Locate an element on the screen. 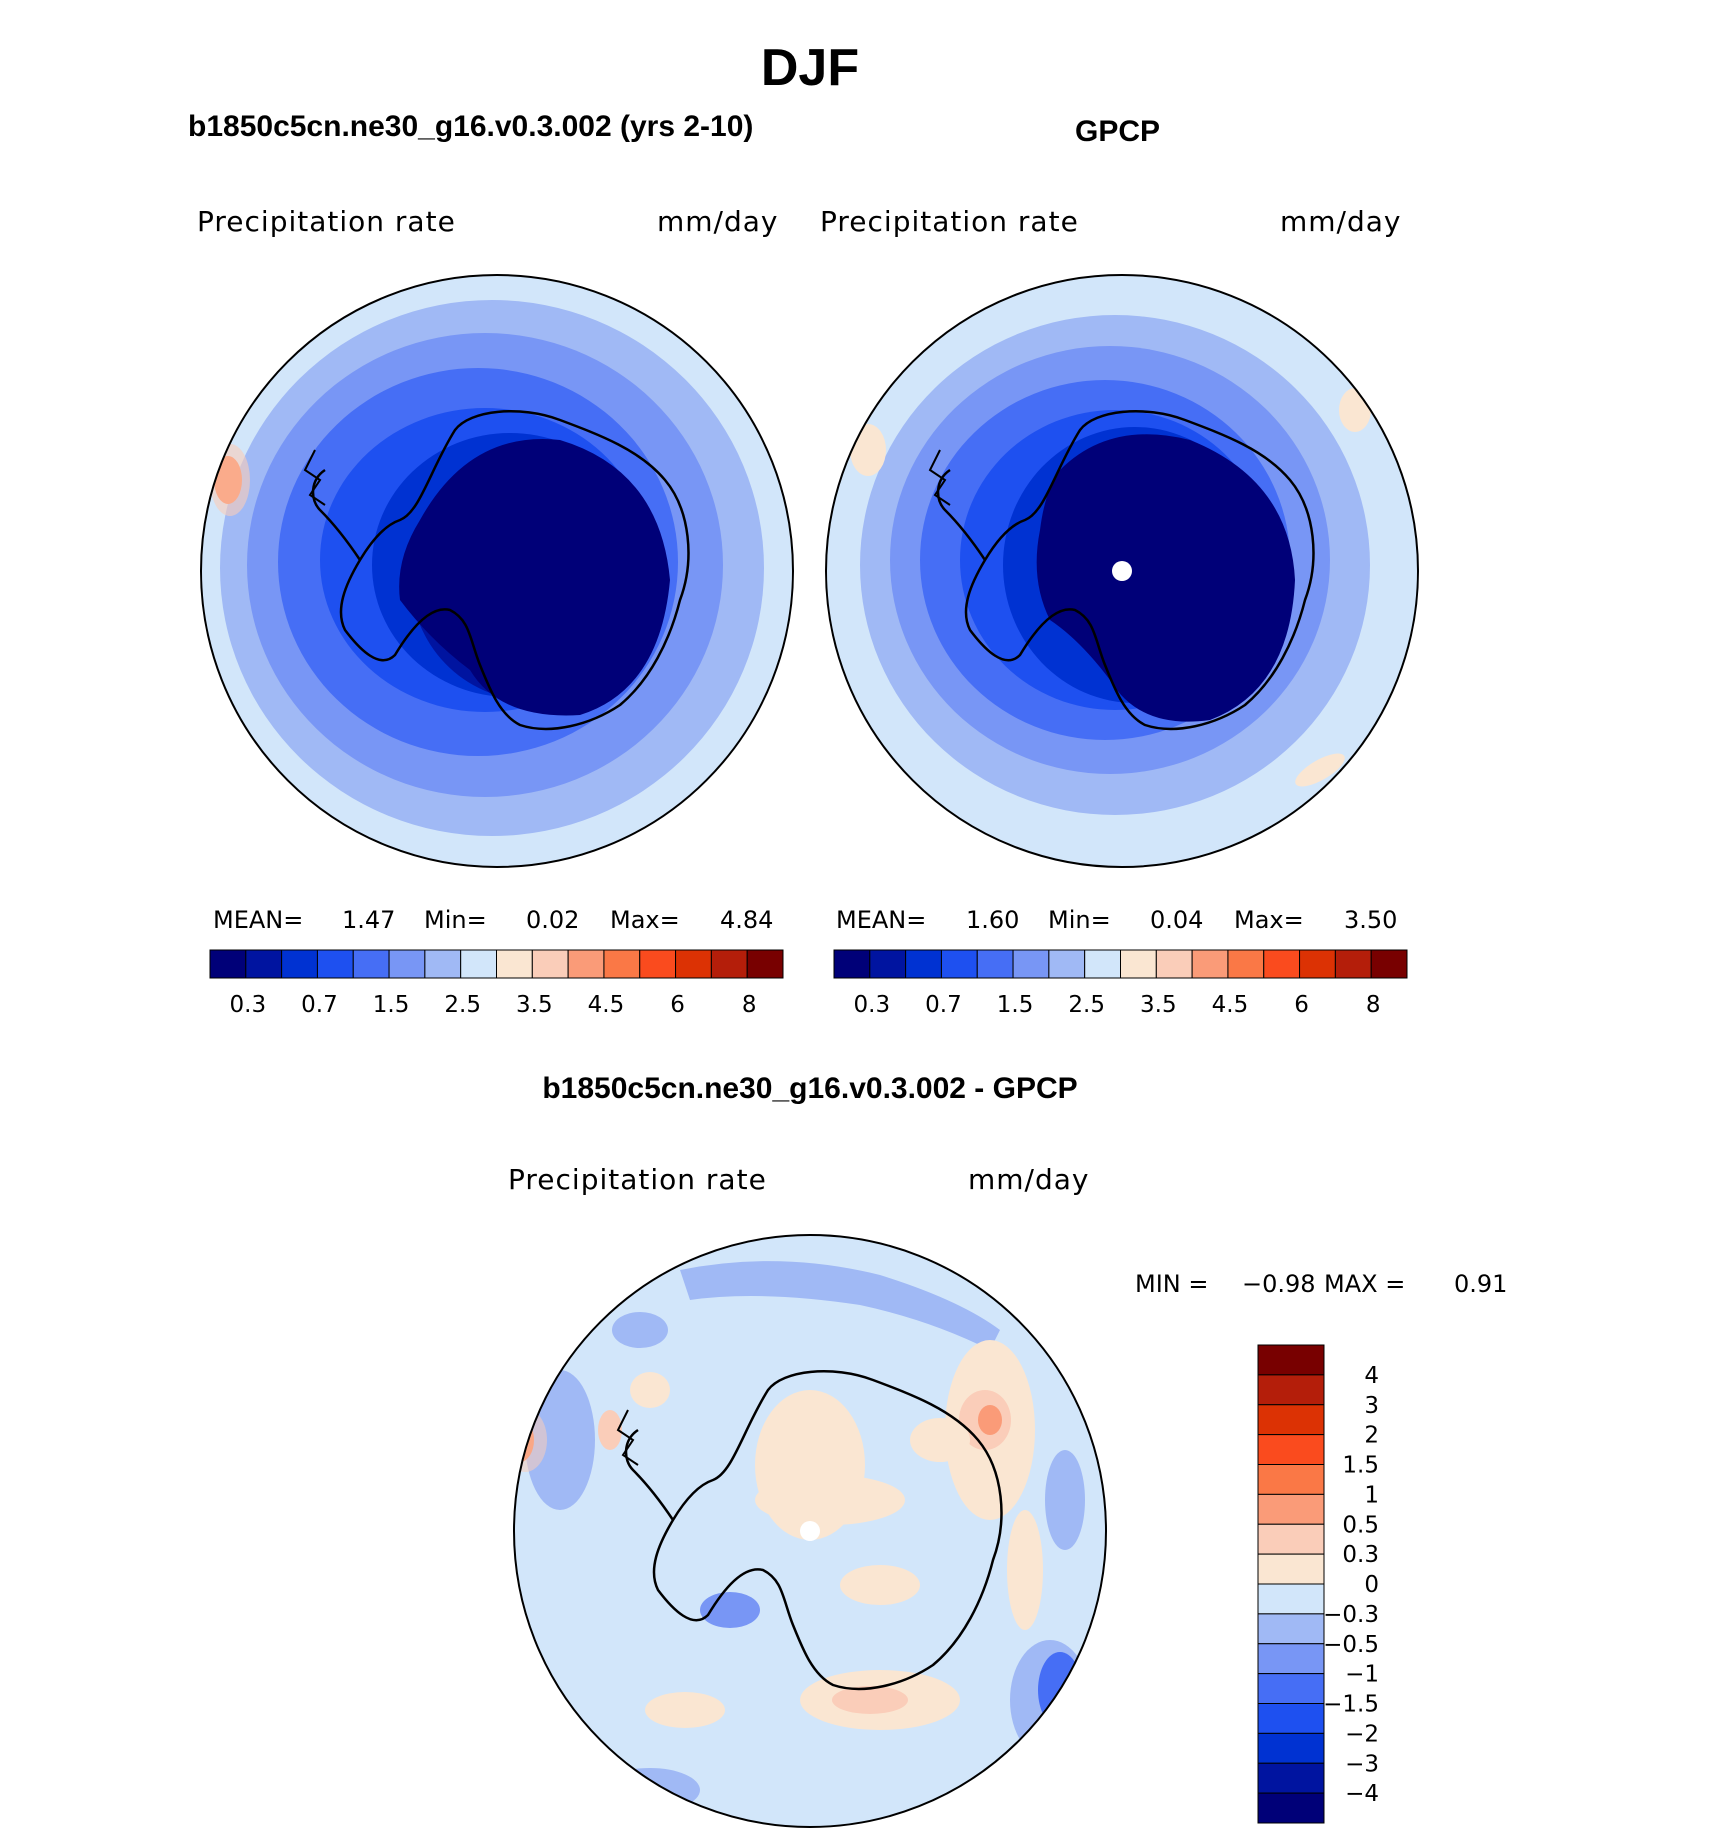 This screenshot has width=1710, height=1840. diff-variable-label: Precipitation rate is located at coordinates (637, 1179).